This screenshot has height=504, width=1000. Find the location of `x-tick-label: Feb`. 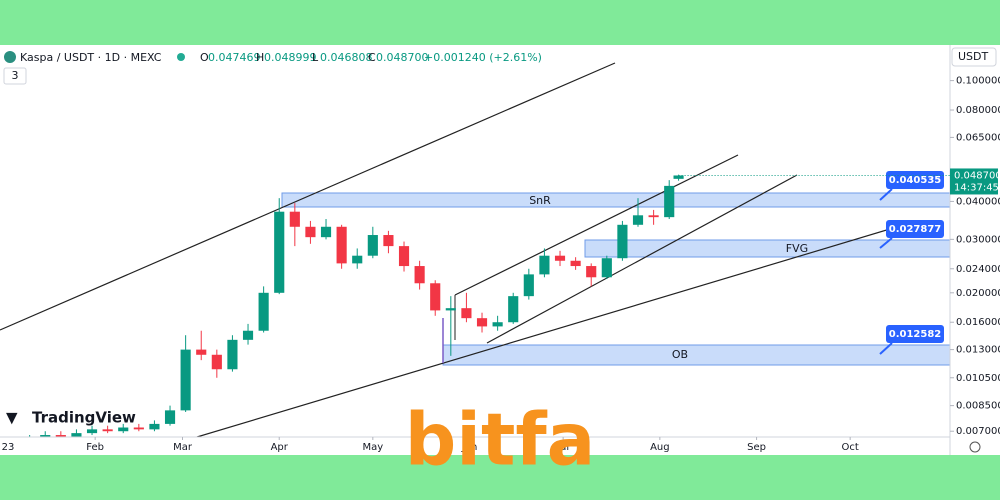

x-tick-label: Feb is located at coordinates (95, 447).